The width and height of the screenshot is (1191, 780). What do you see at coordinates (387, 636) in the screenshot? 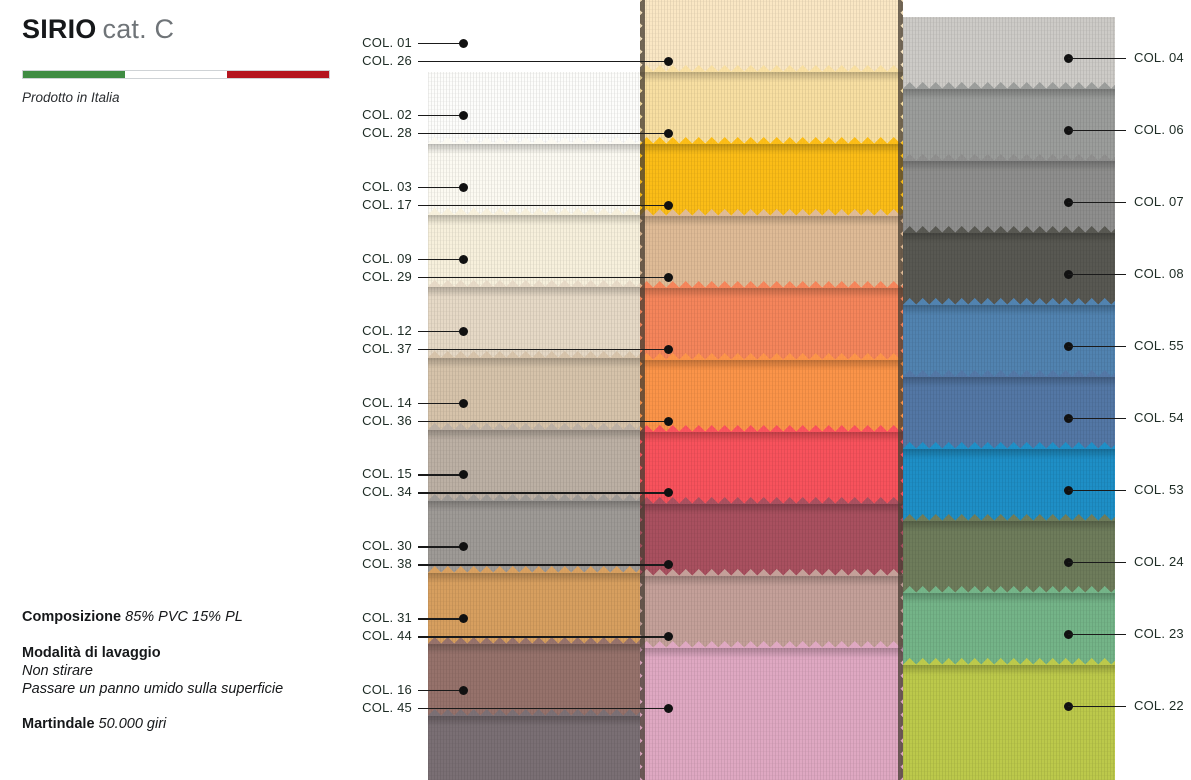
I see `swatch-label-44: COL. 44` at bounding box center [387, 636].